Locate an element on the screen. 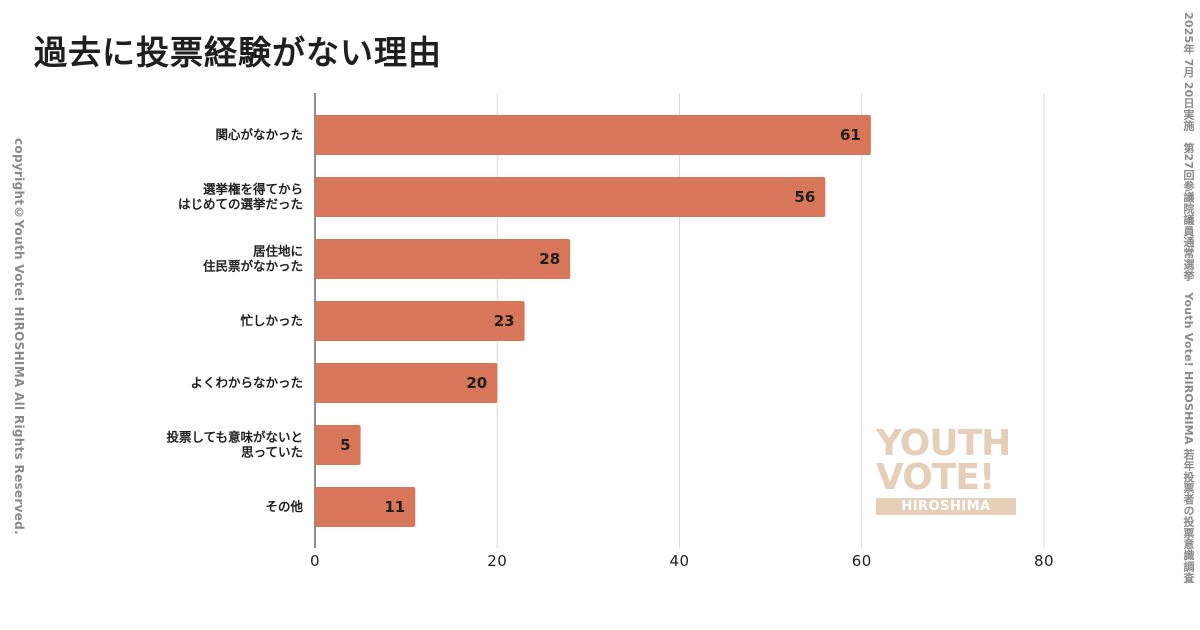 The height and width of the screenshot is (630, 1200). x-tick-label: 80 is located at coordinates (1044, 561).